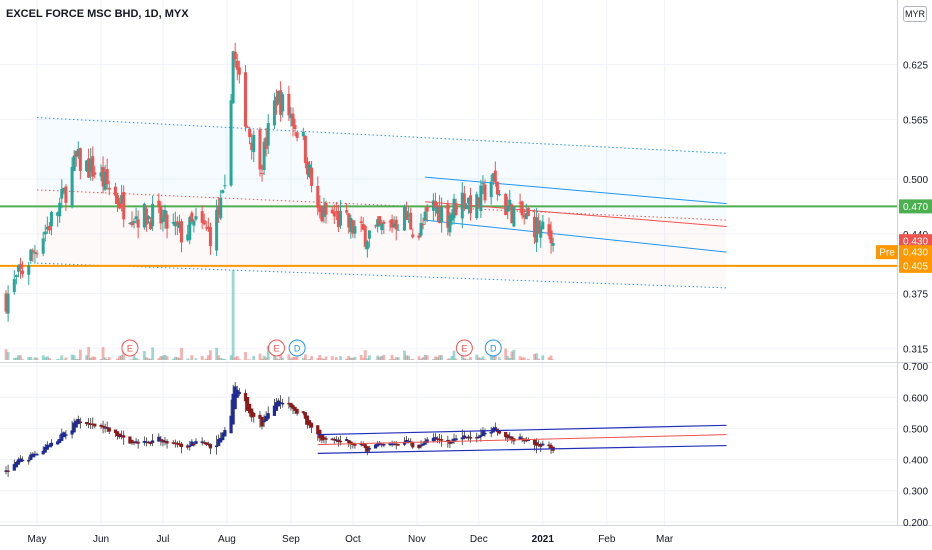  What do you see at coordinates (665, 539) in the screenshot?
I see `x-tick-label: Mar` at bounding box center [665, 539].